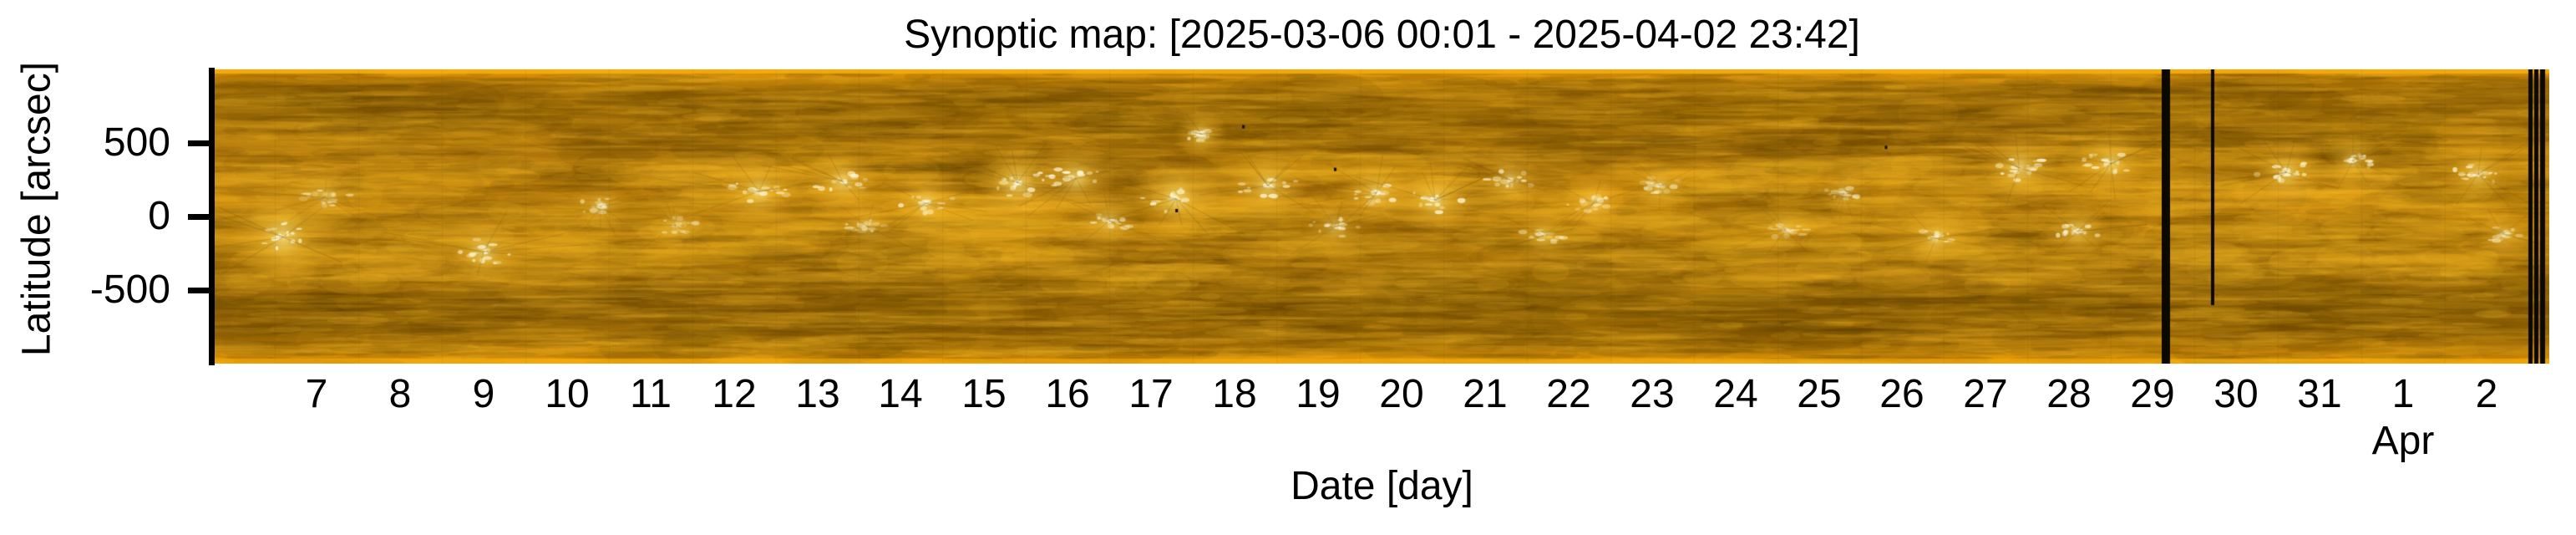 The image size is (2576, 535). Describe the element at coordinates (900, 394) in the screenshot. I see `x-tick-label: 14` at that location.